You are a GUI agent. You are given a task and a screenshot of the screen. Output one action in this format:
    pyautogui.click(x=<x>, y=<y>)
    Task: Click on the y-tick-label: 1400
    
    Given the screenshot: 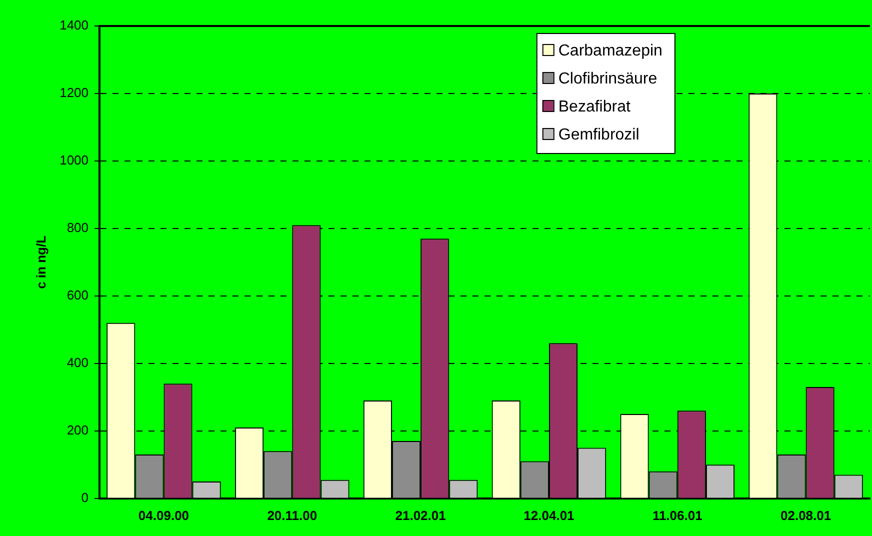 What is the action you would take?
    pyautogui.click(x=74, y=25)
    